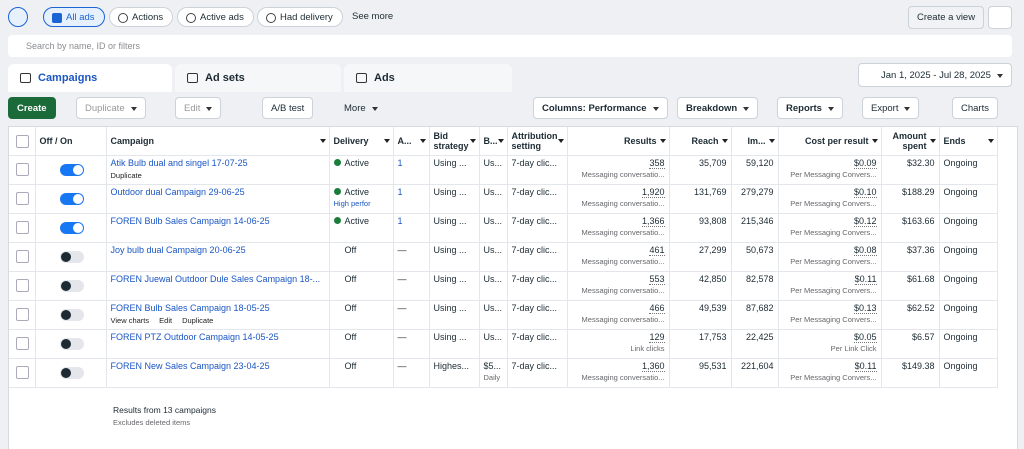 This screenshot has width=1024, height=449. I want to click on duplicate-button: Duplicate, so click(111, 108).